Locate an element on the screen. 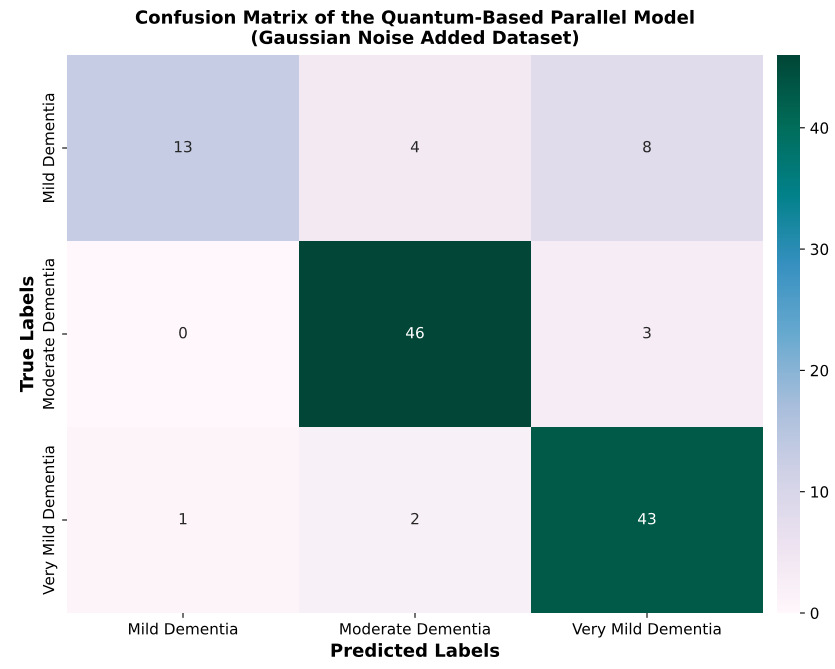  data-label: 3 is located at coordinates (647, 332).